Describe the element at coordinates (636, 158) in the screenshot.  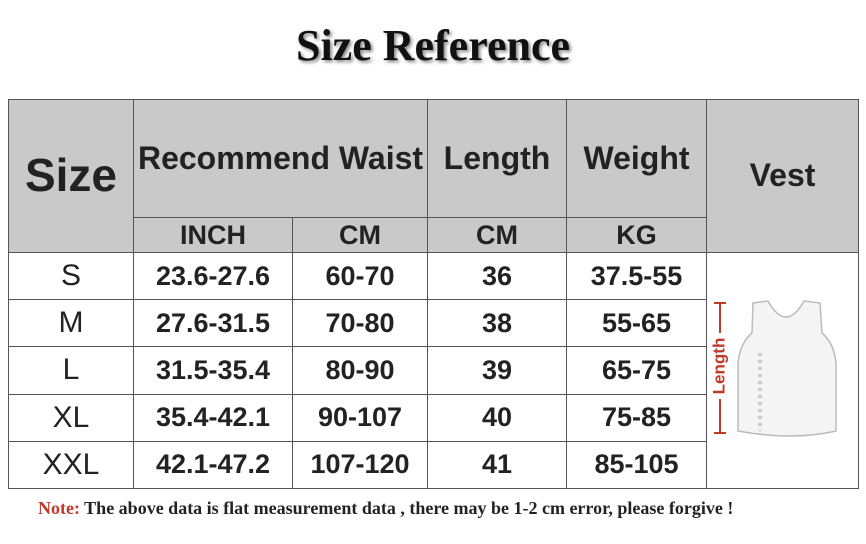
I see `header-cell: Weight` at that location.